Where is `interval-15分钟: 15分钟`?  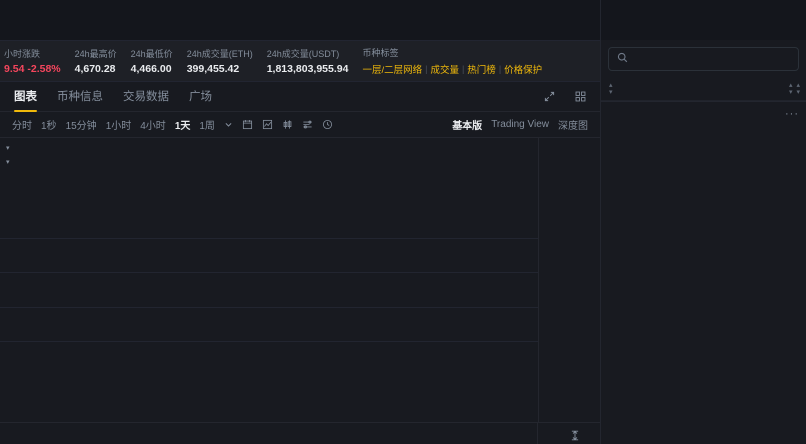 interval-15分钟: 15分钟 is located at coordinates (81, 126).